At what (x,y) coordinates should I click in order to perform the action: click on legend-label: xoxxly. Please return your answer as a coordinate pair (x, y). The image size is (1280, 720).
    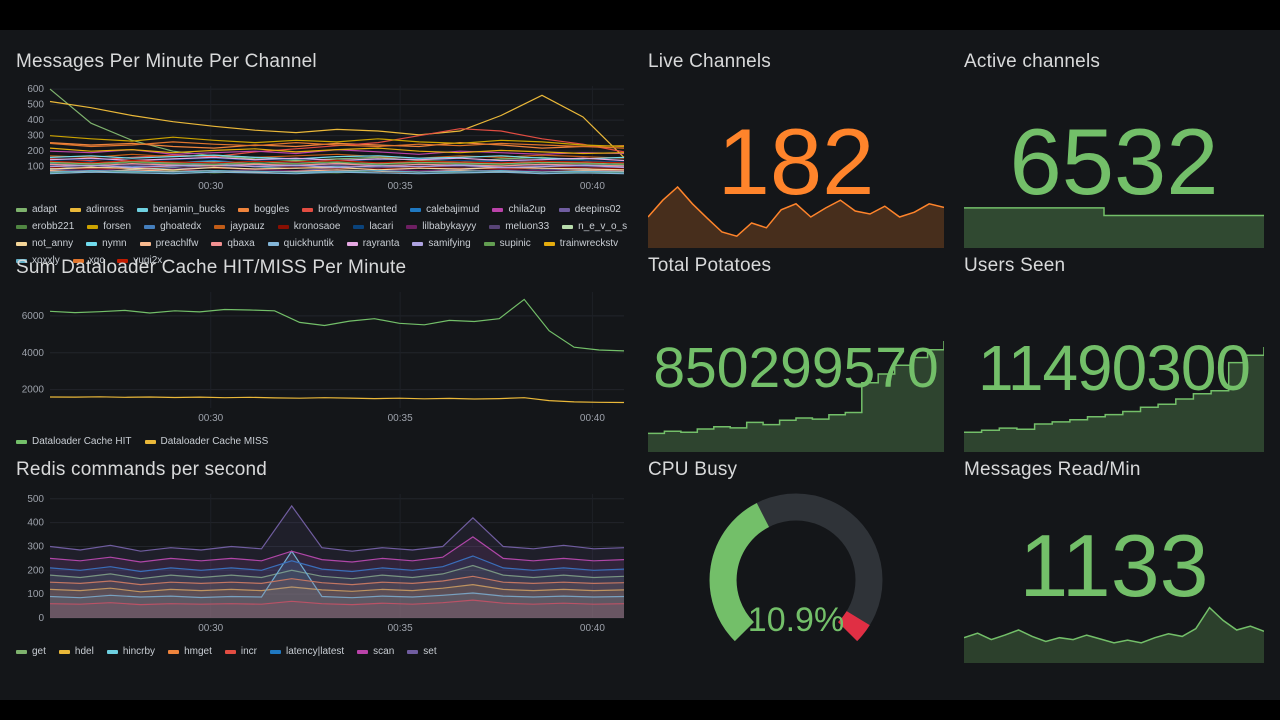
    Looking at the image, I should click on (46, 260).